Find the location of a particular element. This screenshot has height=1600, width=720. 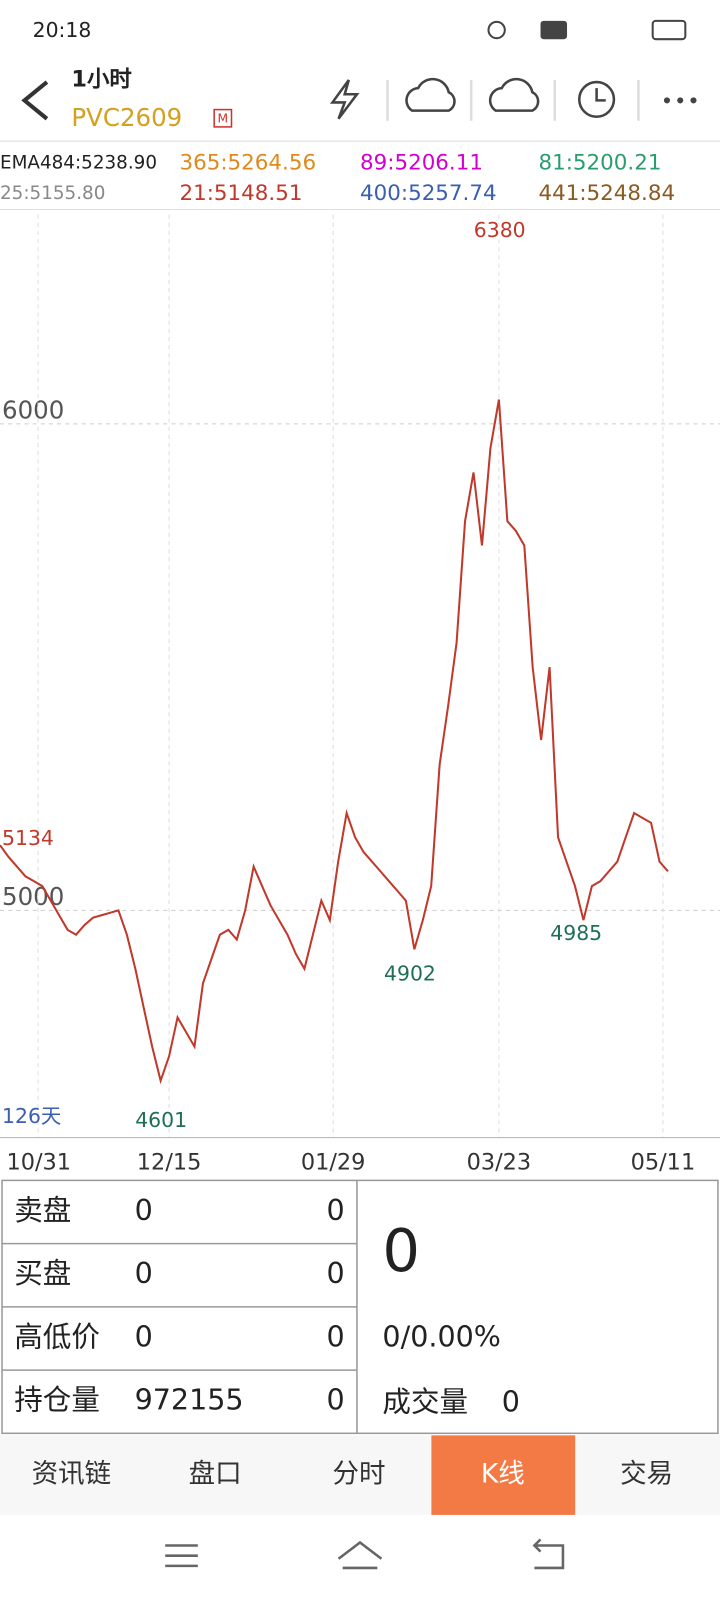

last-price: 0 is located at coordinates (401, 1250).